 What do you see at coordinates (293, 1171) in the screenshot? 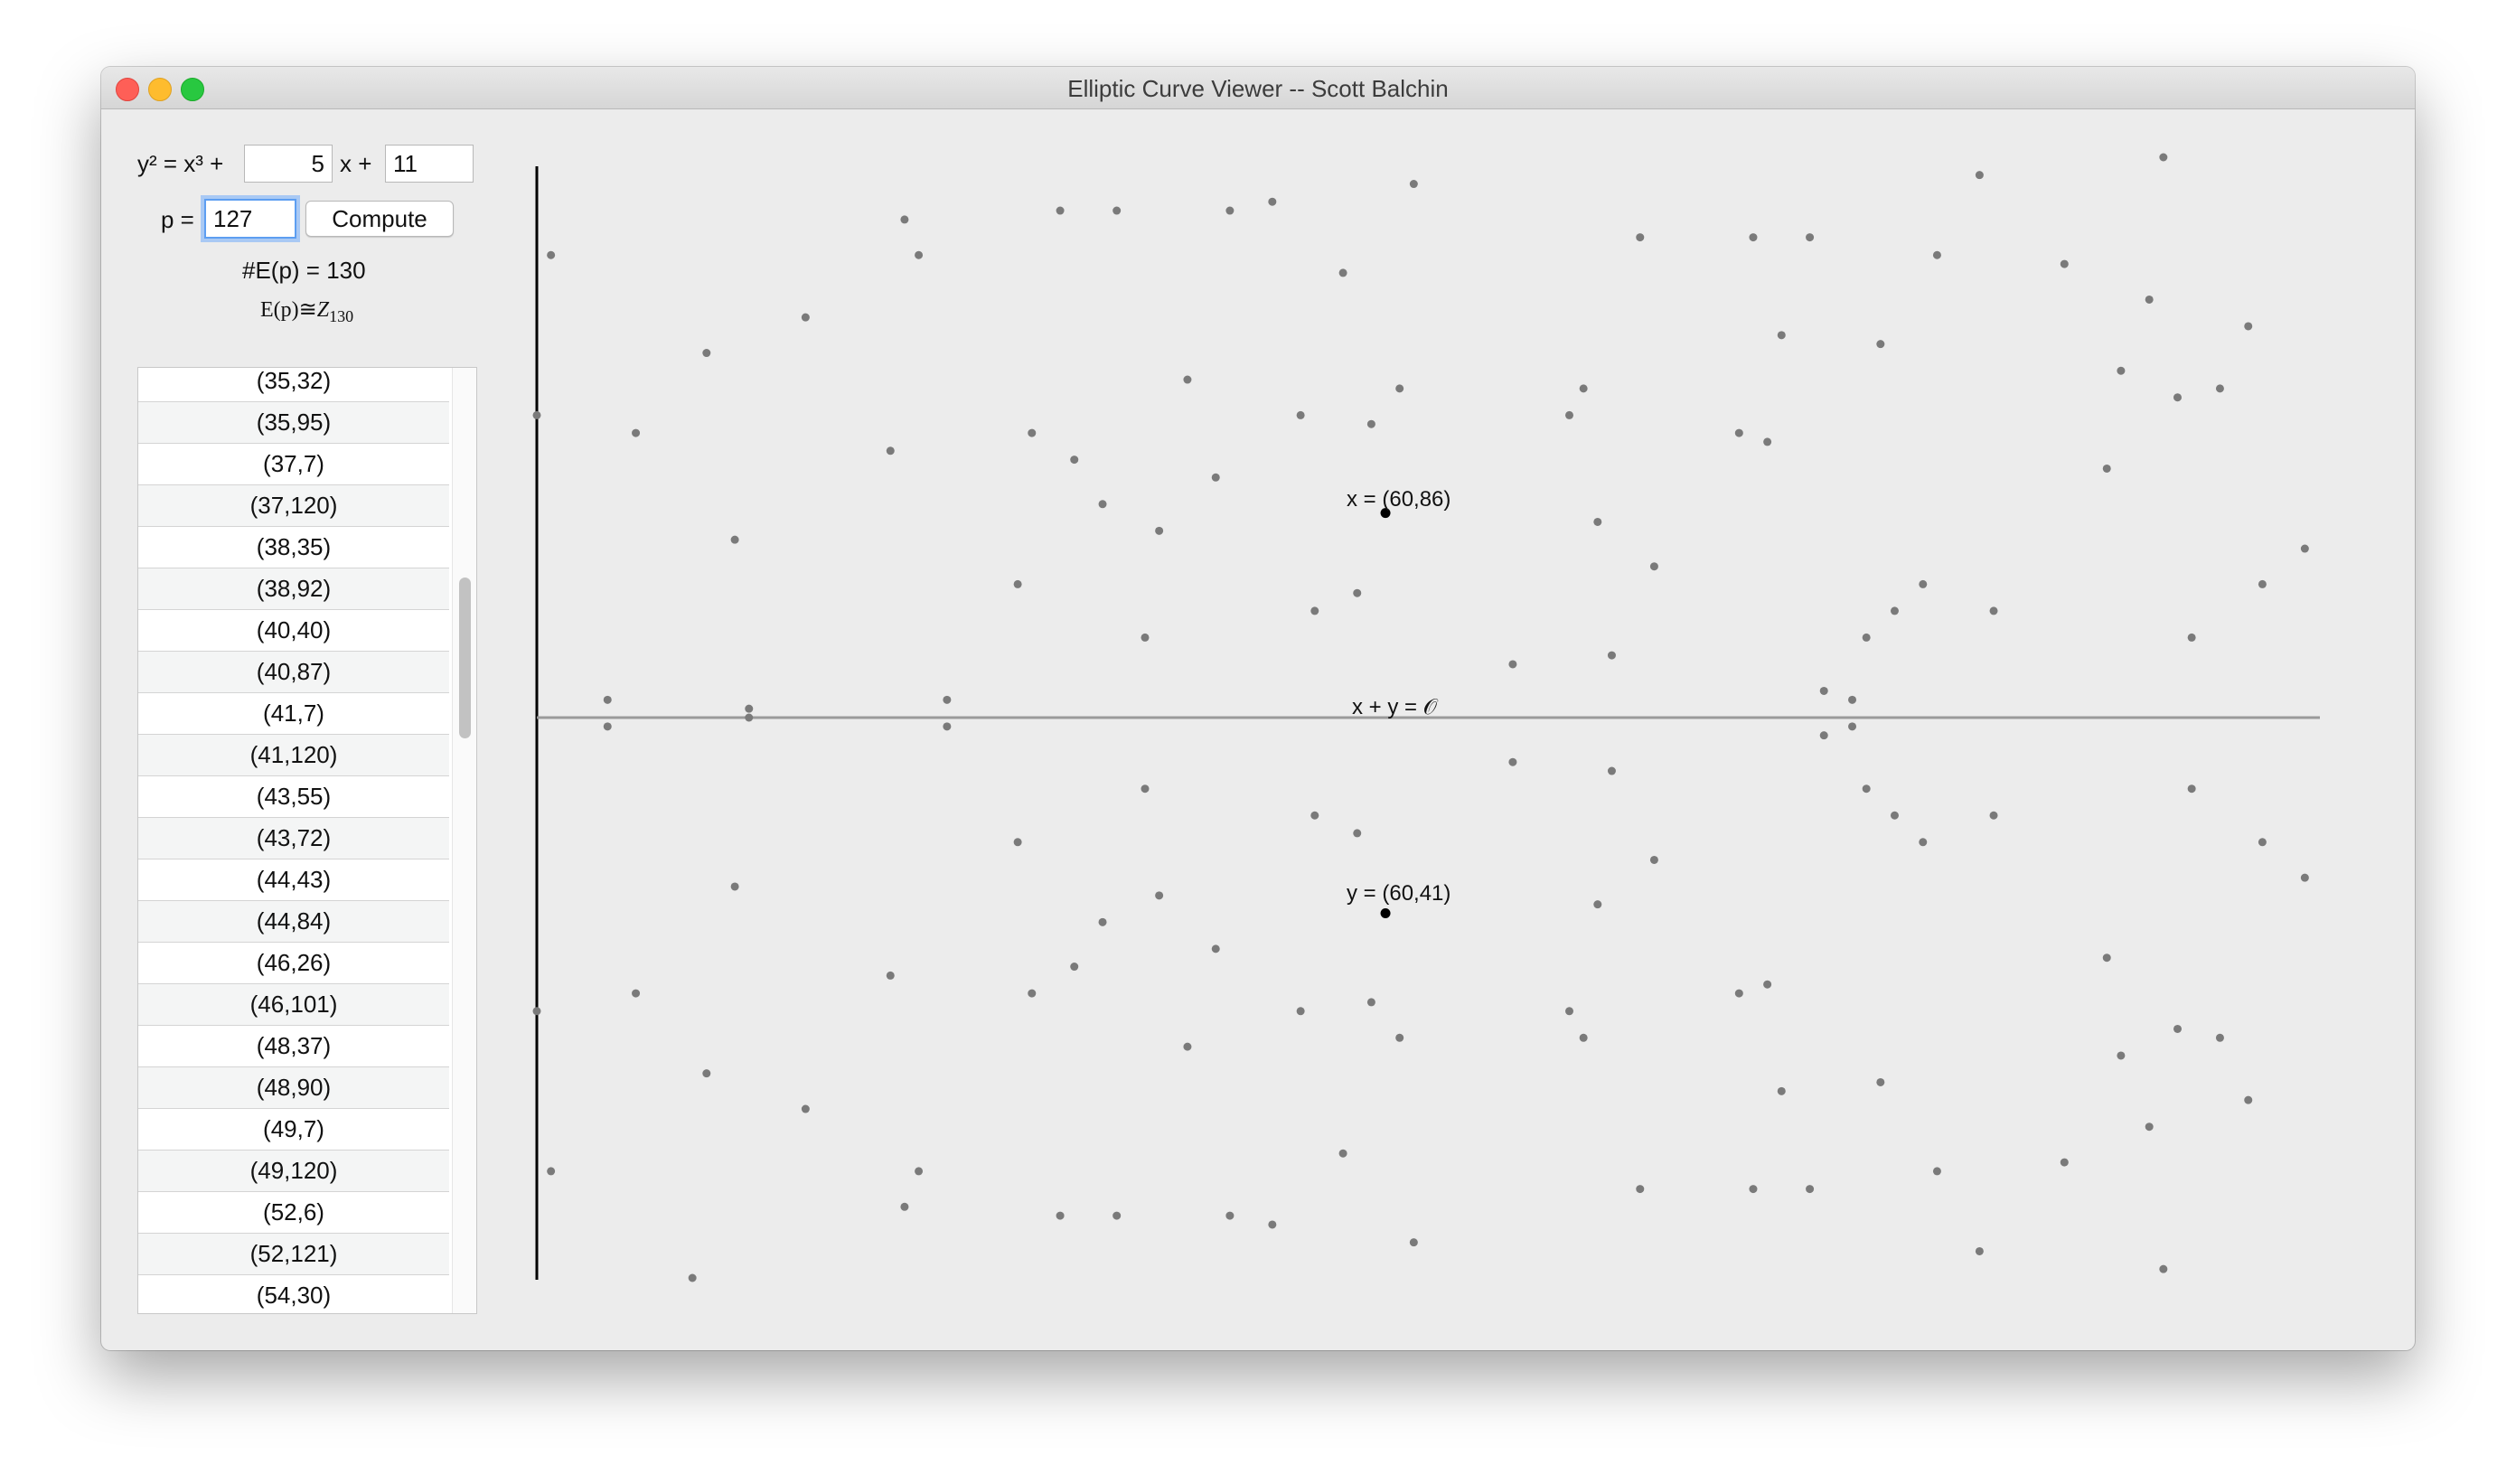
I see `point-list-item: (49,120)` at bounding box center [293, 1171].